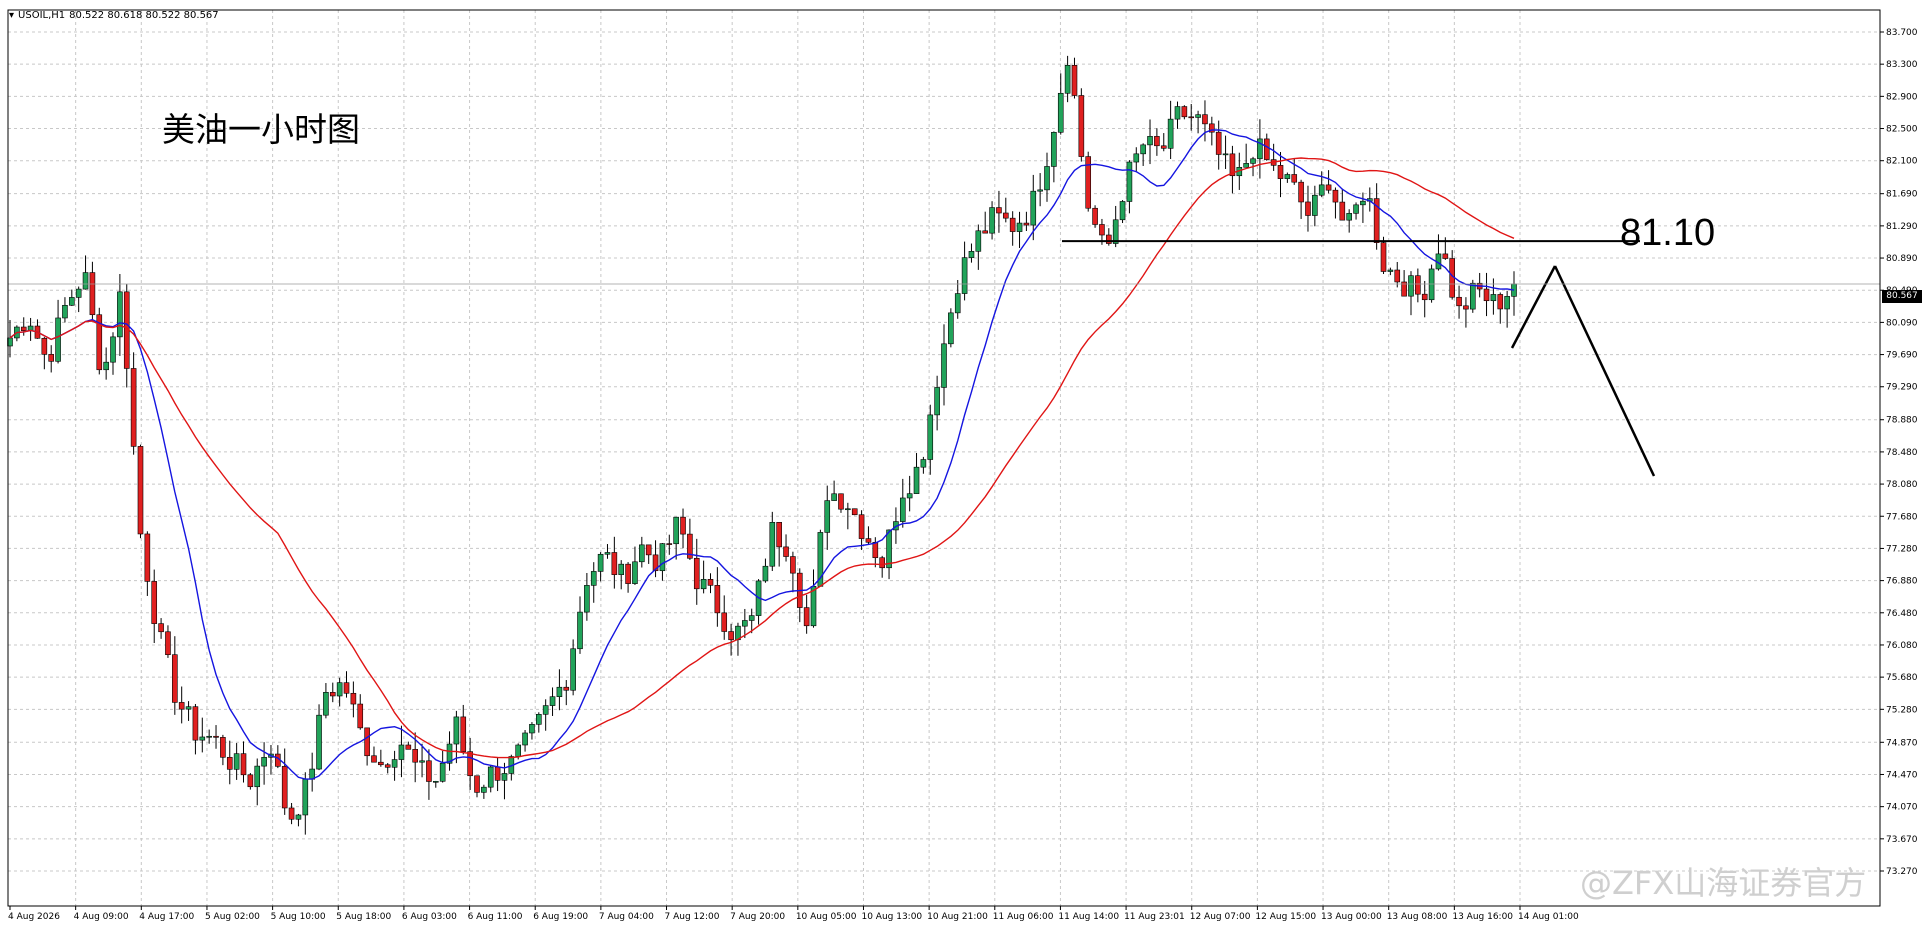 This screenshot has width=1928, height=927. Describe the element at coordinates (232, 917) in the screenshot. I see `x-tick-label: 5 Aug 02:00` at that location.